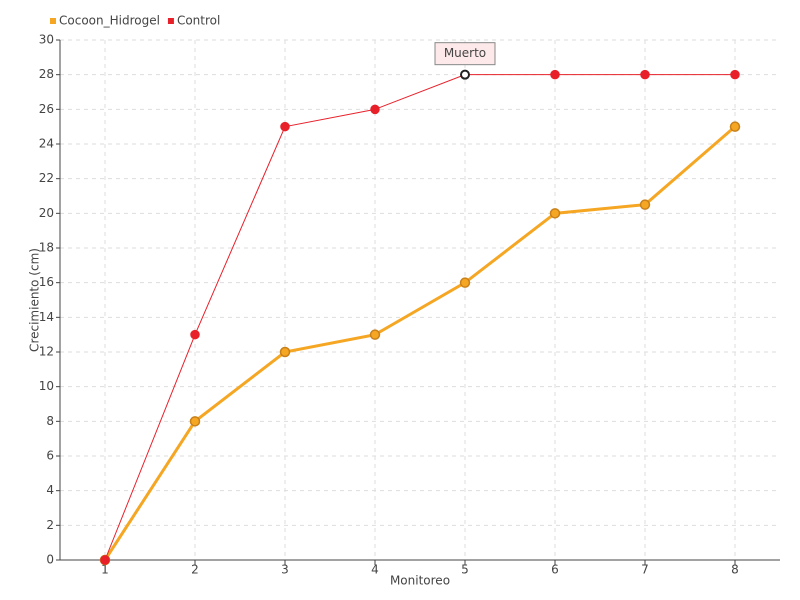  What do you see at coordinates (109, 21) in the screenshot?
I see `legend-label: Cocoon_Hidrogel` at bounding box center [109, 21].